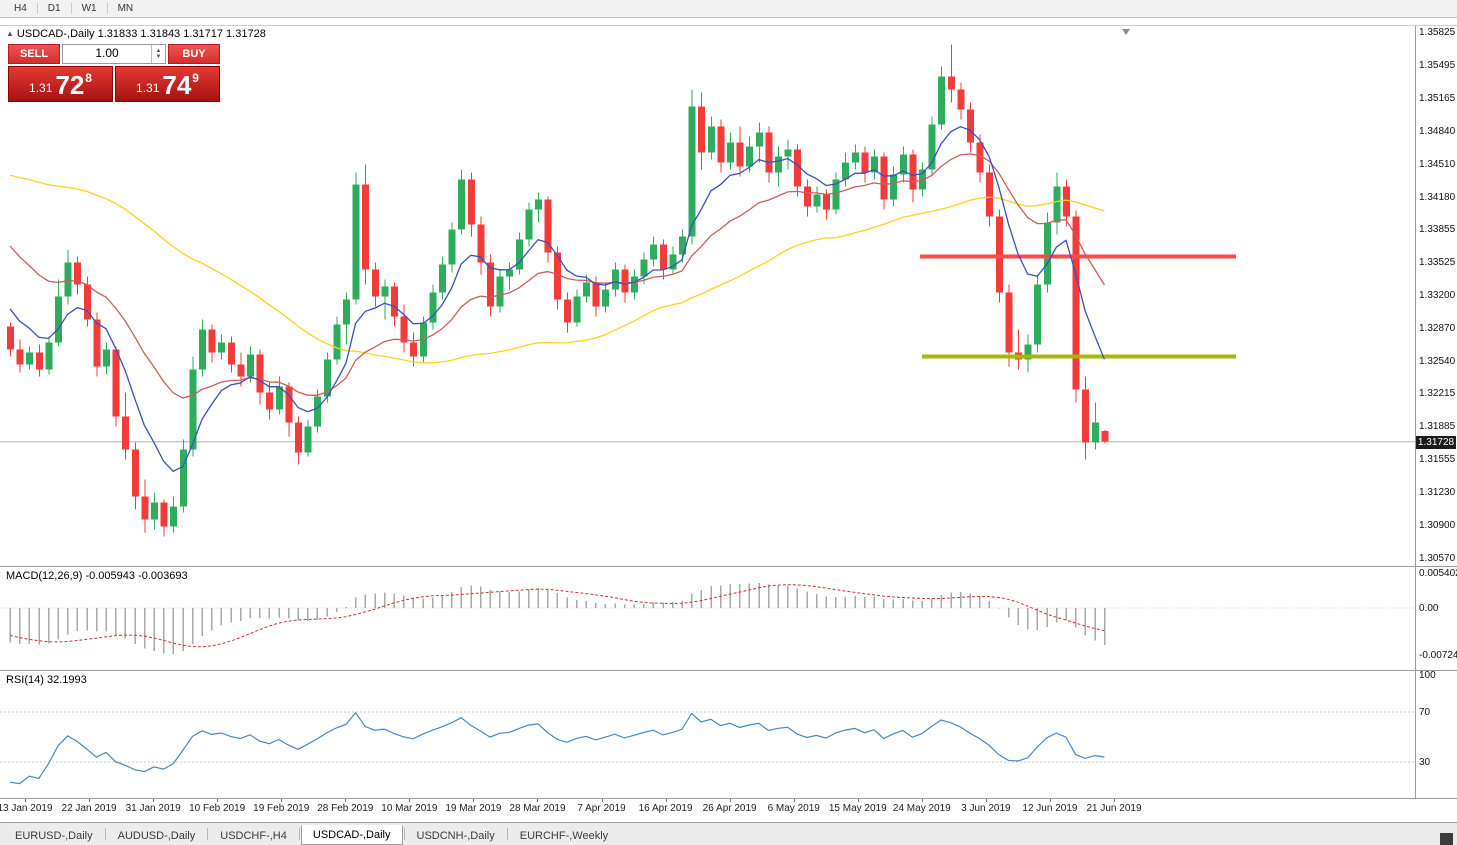  I want to click on timeframe-button-H4: H4, so click(20, 8).